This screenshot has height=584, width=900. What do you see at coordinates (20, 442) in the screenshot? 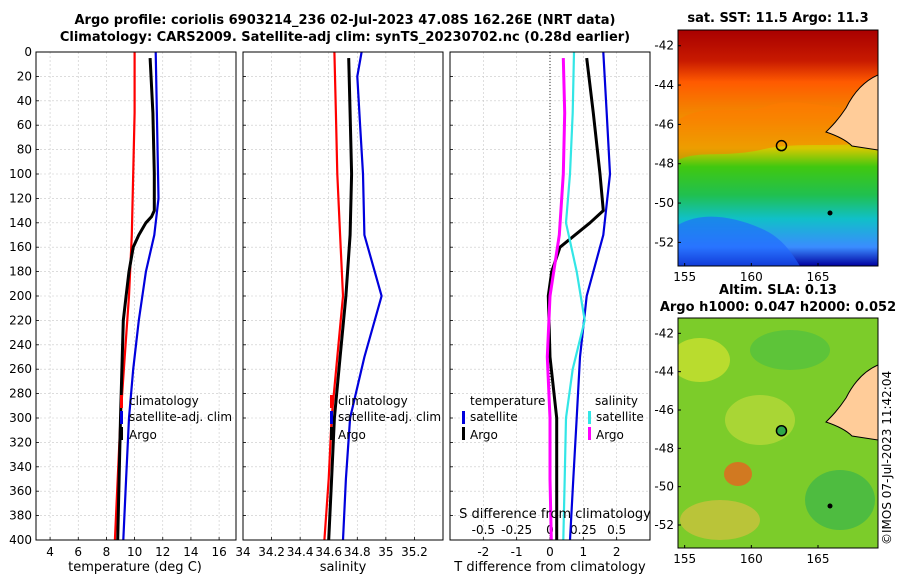
I see `y-tick-label: 320` at bounding box center [20, 442].